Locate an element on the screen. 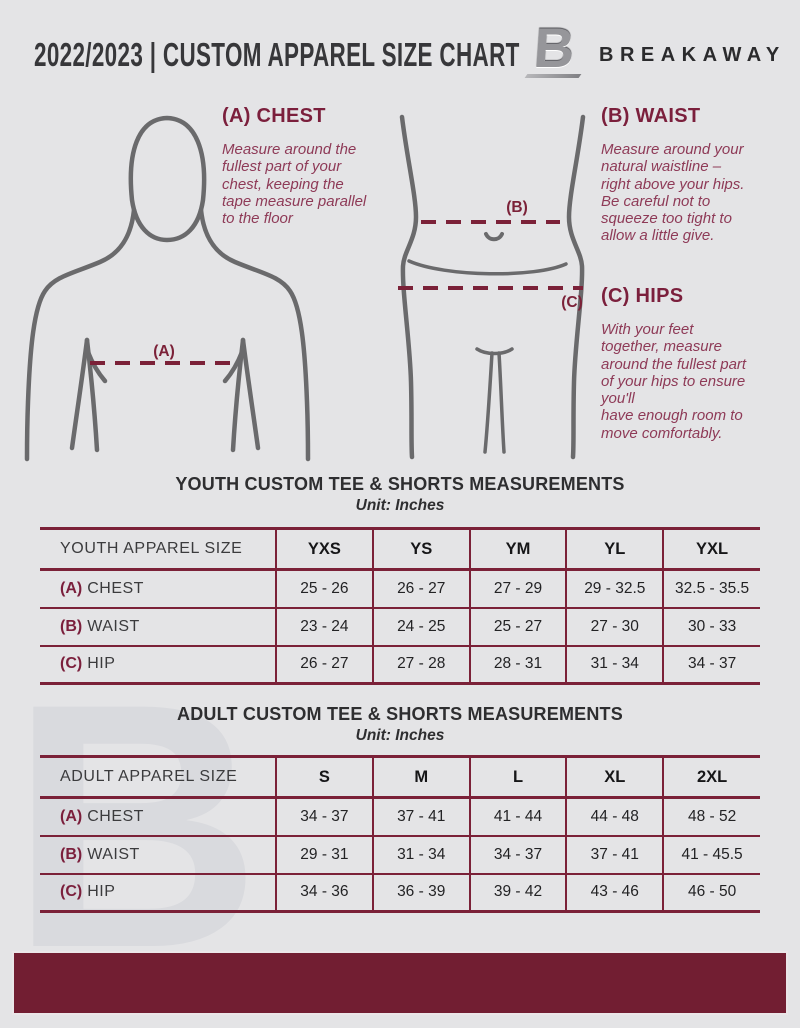  breakaway-logo-icon: B is located at coordinates (559, 49).